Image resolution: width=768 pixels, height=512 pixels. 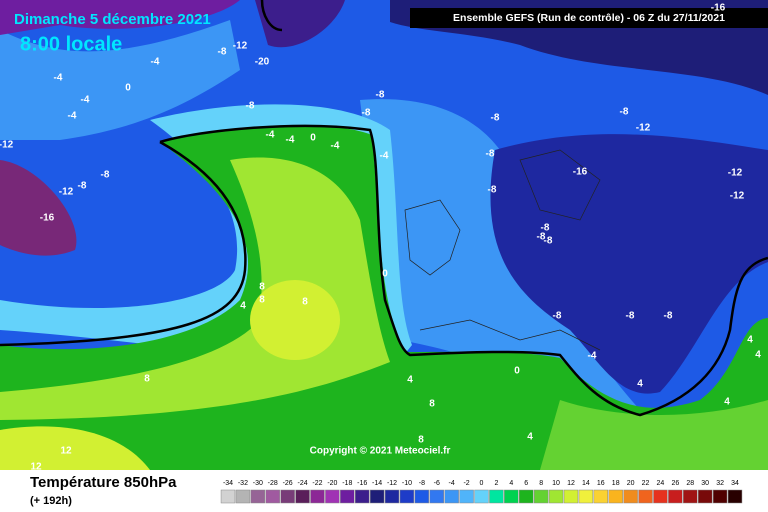 What do you see at coordinates (502, 250) in the screenshot?
I see `coastline` at bounding box center [502, 250].